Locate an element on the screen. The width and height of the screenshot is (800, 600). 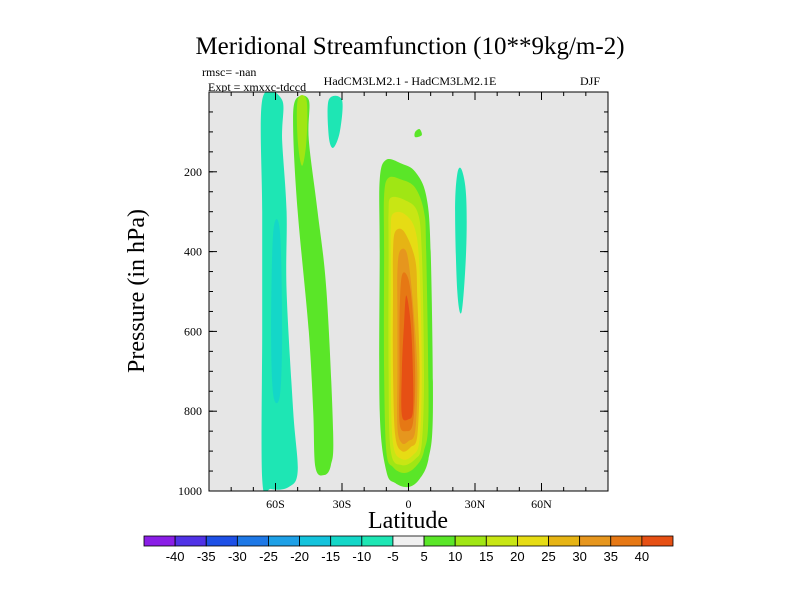
southern-positive-band is located at coordinates (313, 285).